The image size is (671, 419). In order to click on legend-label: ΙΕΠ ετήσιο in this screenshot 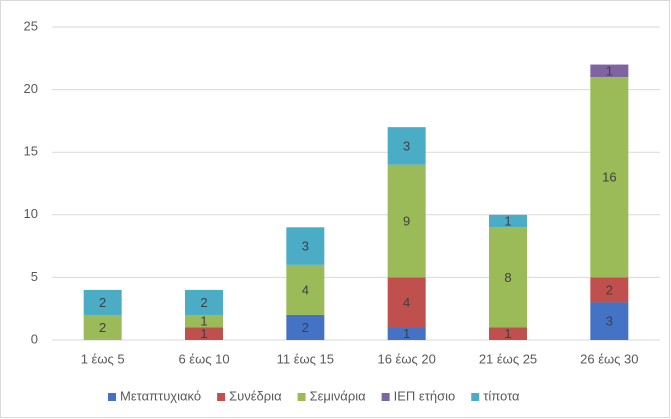, I will do `click(425, 395)`.